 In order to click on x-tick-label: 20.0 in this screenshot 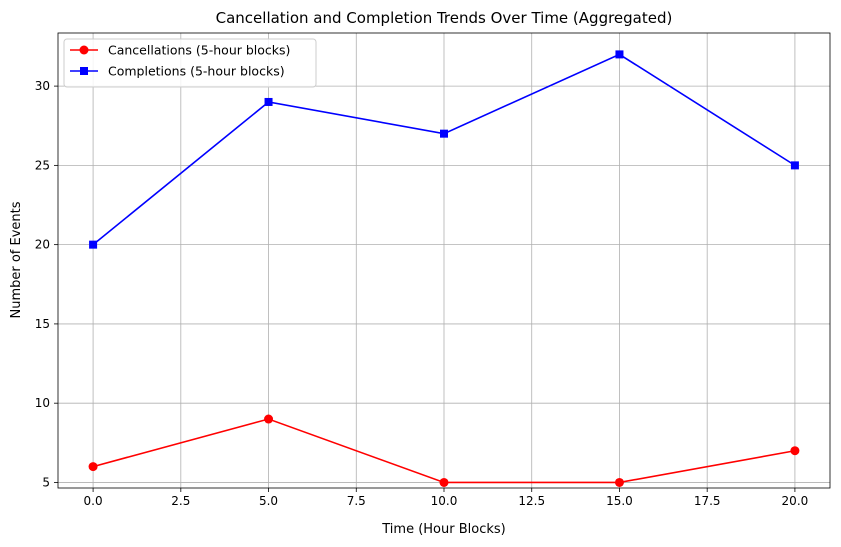, I will do `click(795, 501)`.